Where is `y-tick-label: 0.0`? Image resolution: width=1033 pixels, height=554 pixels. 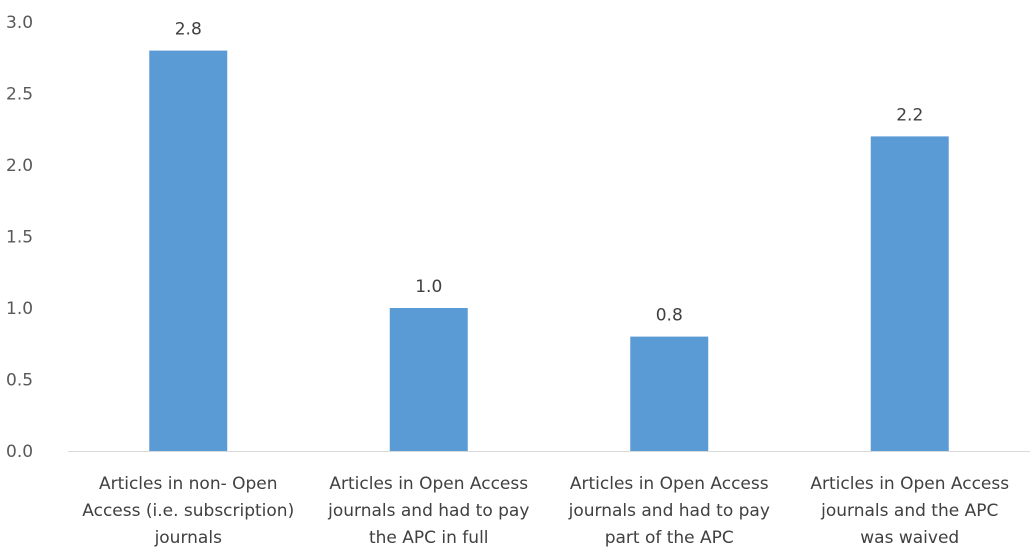
y-tick-label: 0.0 is located at coordinates (19, 452).